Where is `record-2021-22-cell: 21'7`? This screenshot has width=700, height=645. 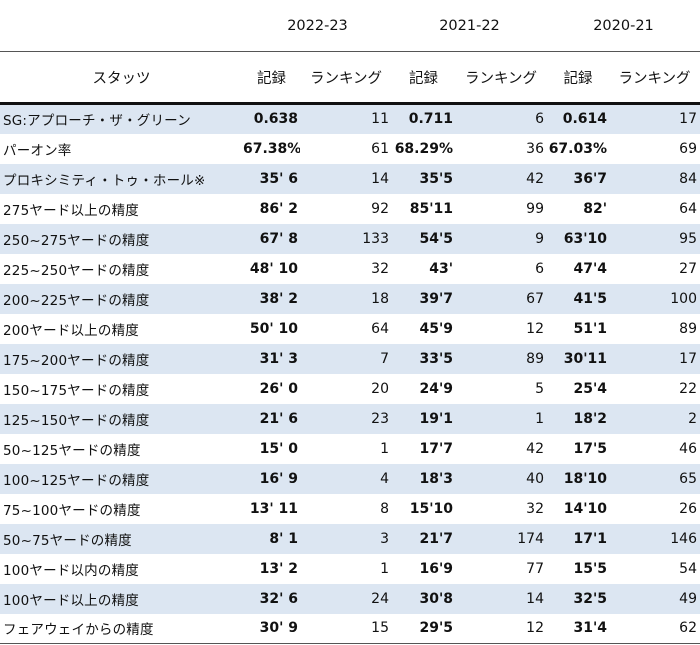
record-2021-22-cell: 21'7 is located at coordinates (436, 538).